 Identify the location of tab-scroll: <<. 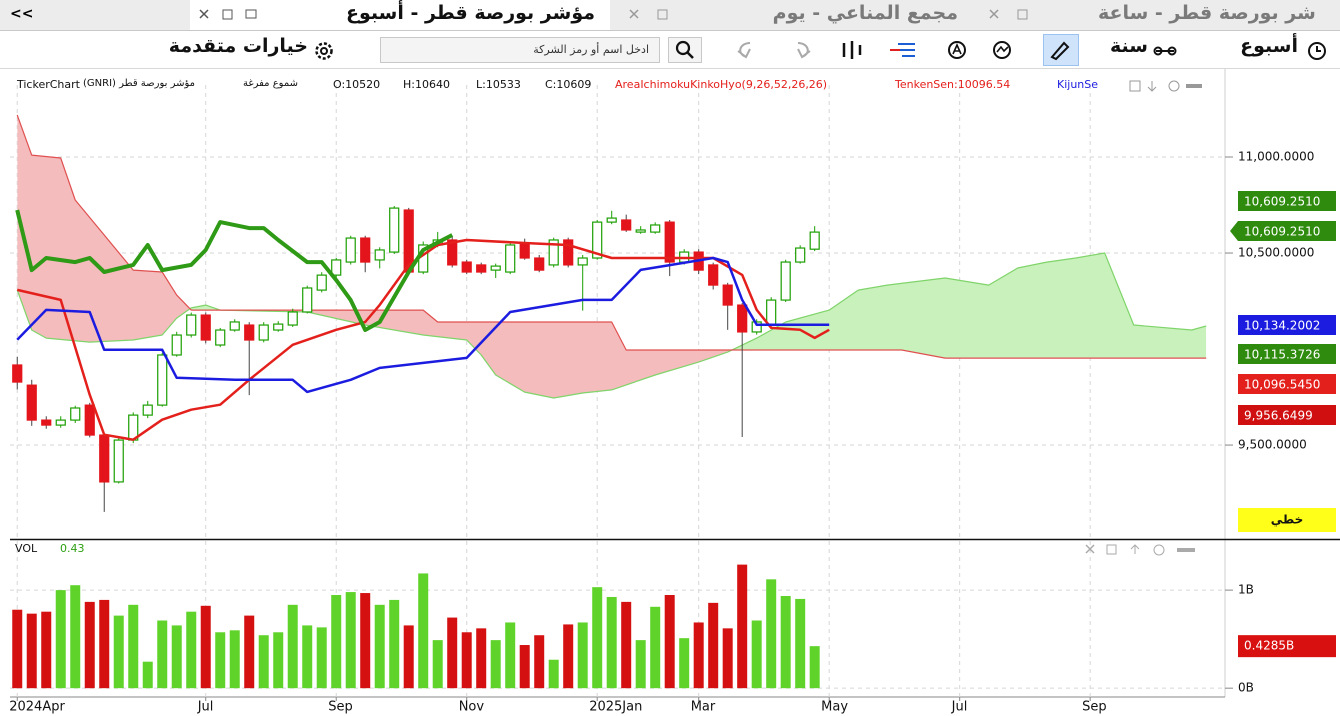
(22, 14).